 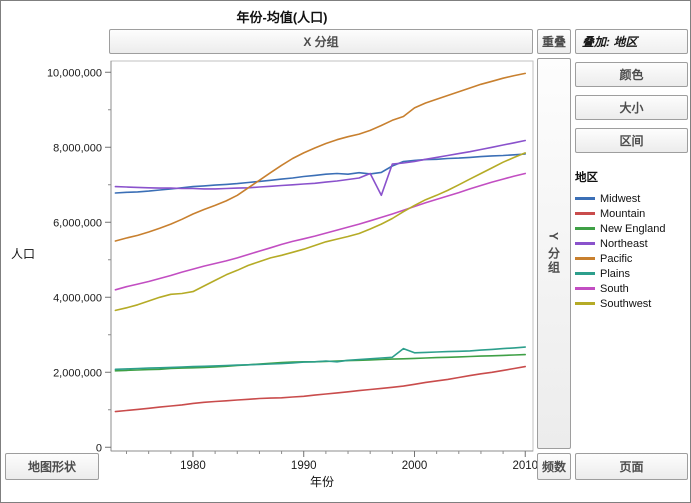 I want to click on overlay-drop-zone: 叠加: 地区, so click(x=631, y=41).